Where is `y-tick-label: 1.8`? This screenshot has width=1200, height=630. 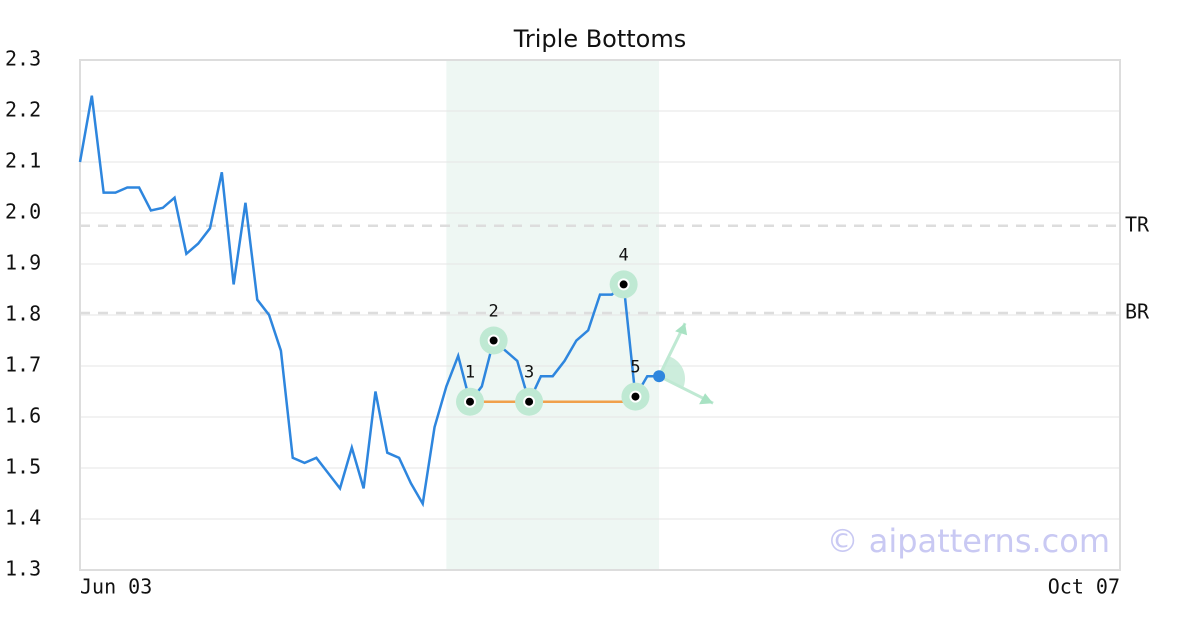 y-tick-label: 1.8 is located at coordinates (23, 314).